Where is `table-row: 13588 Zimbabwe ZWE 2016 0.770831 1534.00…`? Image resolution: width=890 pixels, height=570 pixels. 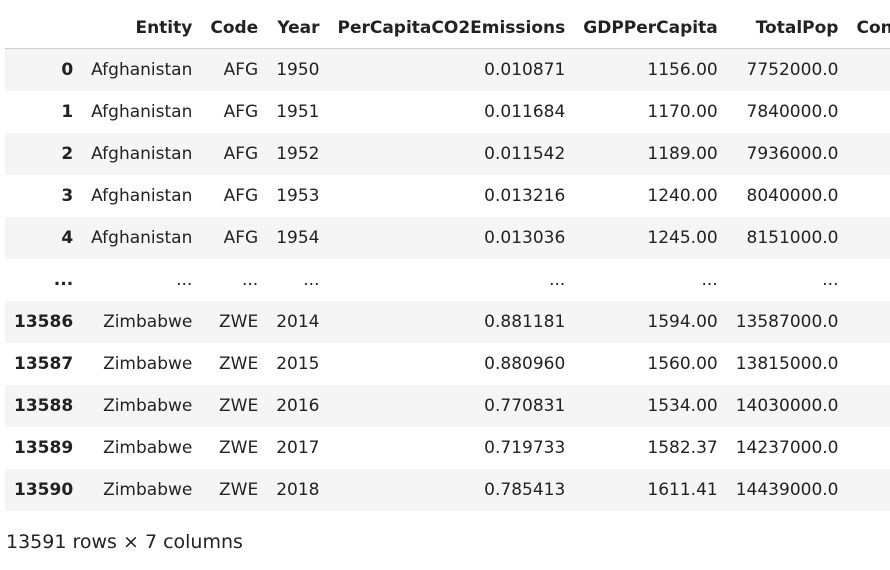
table-row: 13588 Zimbabwe ZWE 2016 0.770831 1534.00… is located at coordinates (447, 406).